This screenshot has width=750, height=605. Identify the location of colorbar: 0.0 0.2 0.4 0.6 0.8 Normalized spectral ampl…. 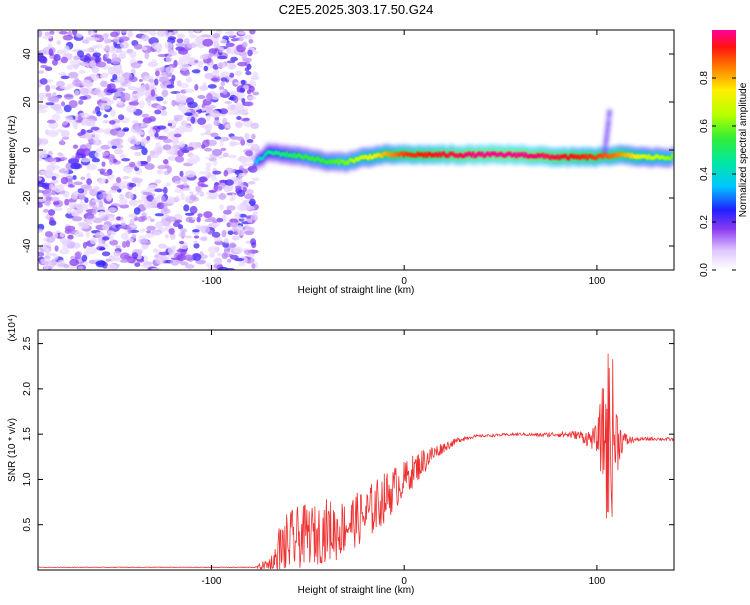
(724, 153).